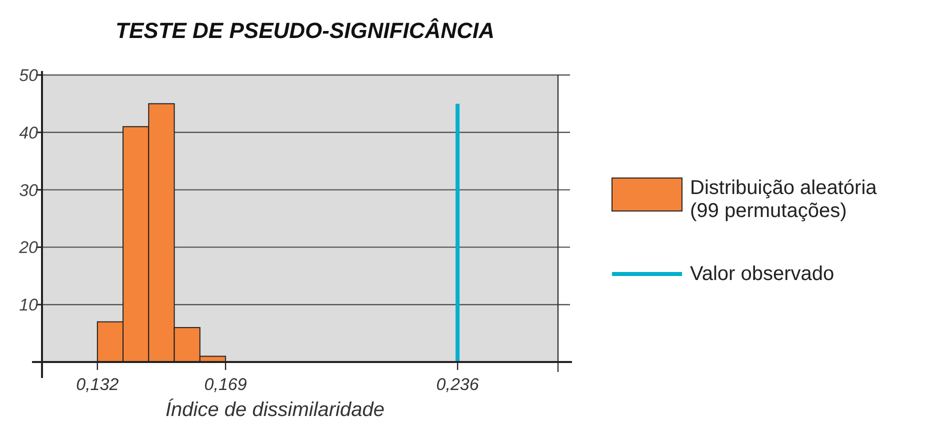 The width and height of the screenshot is (926, 421). What do you see at coordinates (29, 305) in the screenshot?
I see `y-tick-label: 10` at bounding box center [29, 305].